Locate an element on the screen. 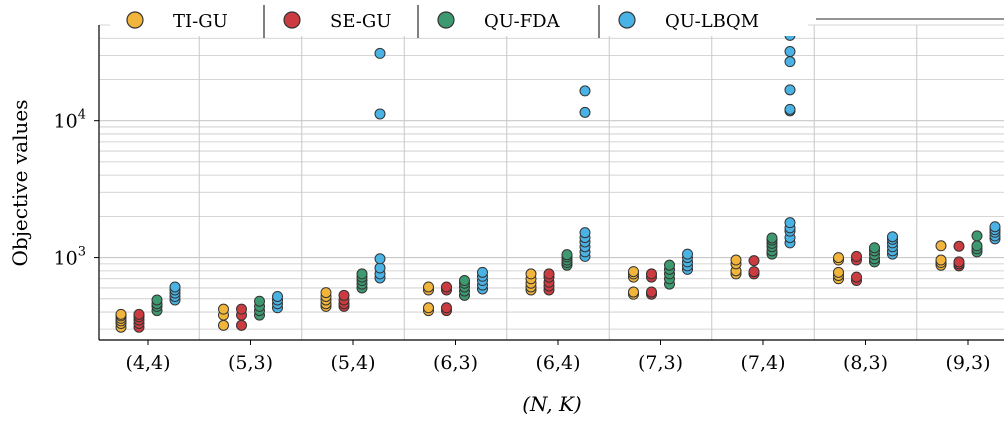  legend: TI-GU SE-GU QU-FDA QU-LBQM is located at coordinates (557, 21).